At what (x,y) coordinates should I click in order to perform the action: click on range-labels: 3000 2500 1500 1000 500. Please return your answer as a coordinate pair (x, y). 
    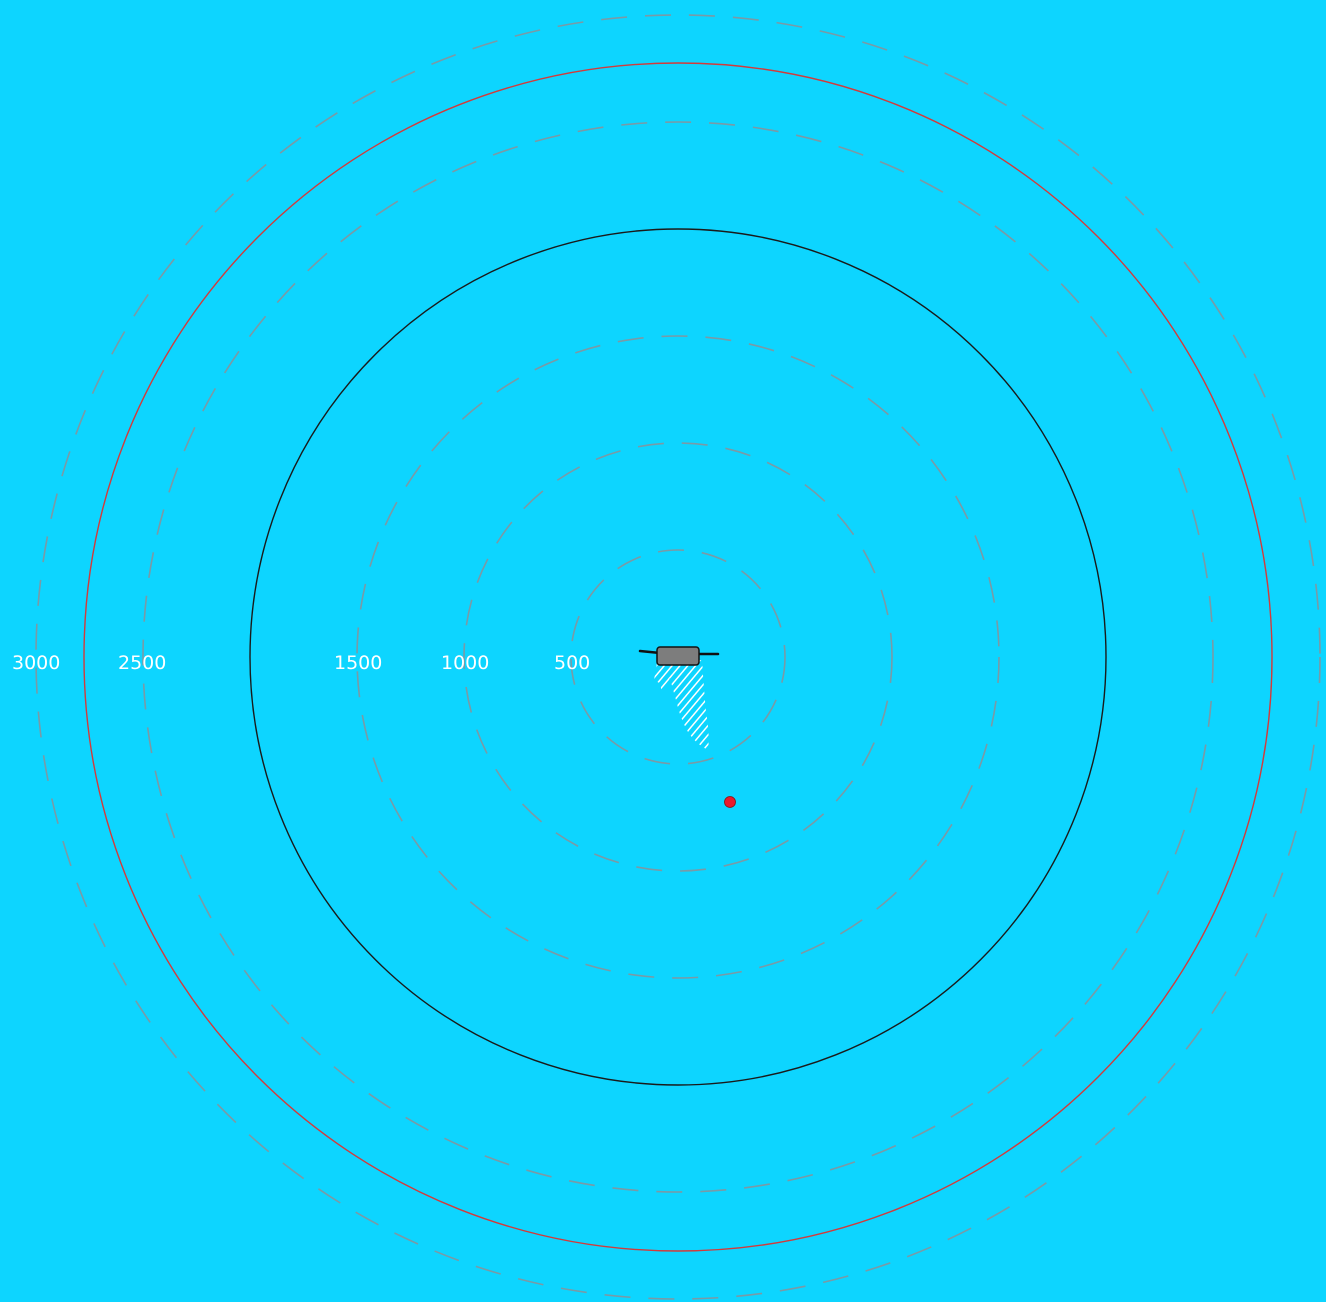
    Looking at the image, I should click on (301, 663).